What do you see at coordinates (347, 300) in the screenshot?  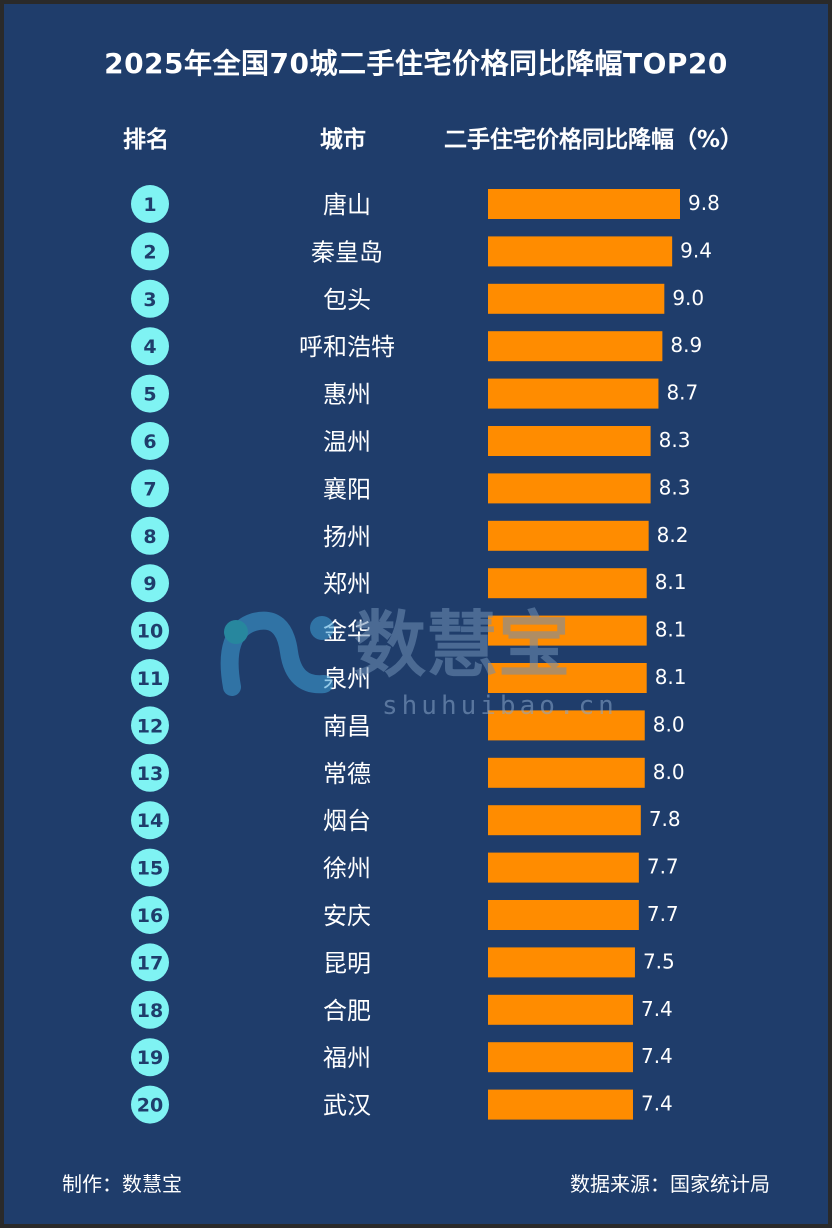 I see `city-label: 包头` at bounding box center [347, 300].